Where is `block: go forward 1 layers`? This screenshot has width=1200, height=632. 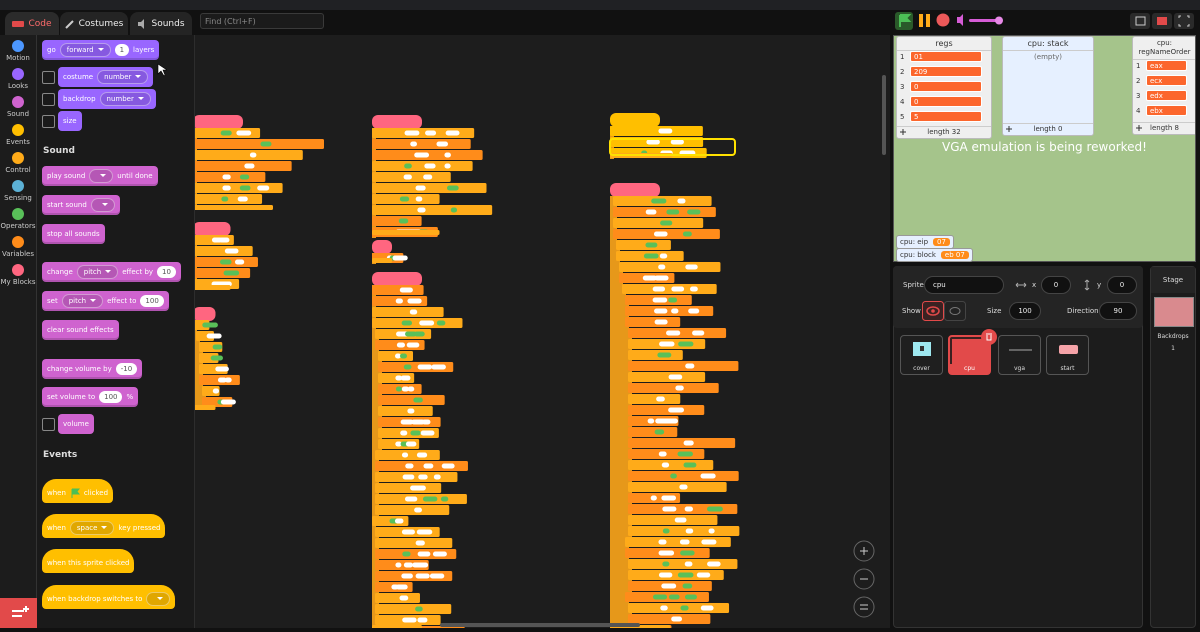 block: go forward 1 layers is located at coordinates (101, 50).